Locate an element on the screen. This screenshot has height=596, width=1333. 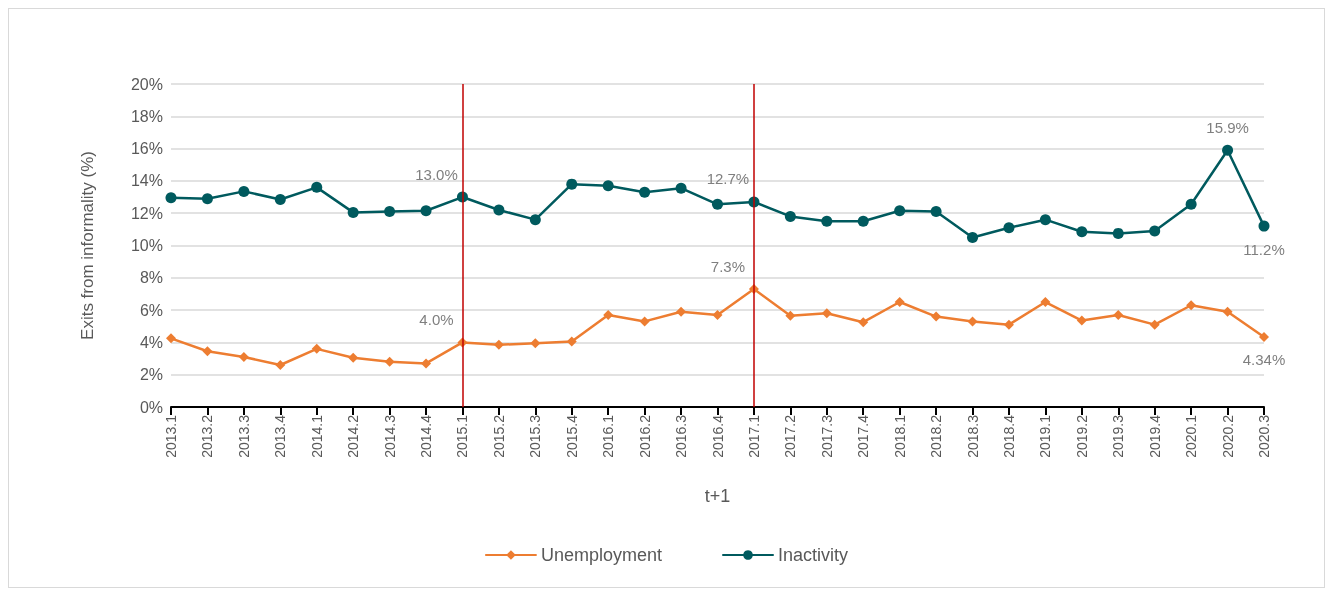
x-tick-label: 2016.3 is located at coordinates (681, 436).